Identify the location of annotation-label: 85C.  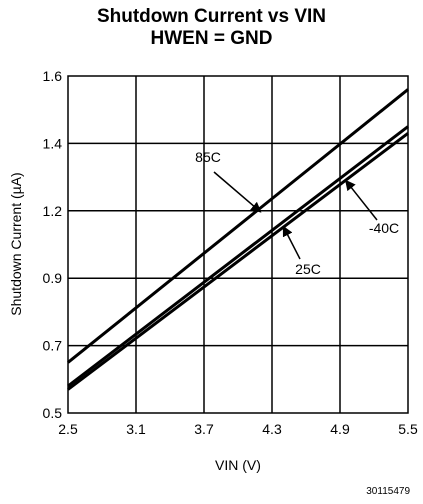
(208, 157).